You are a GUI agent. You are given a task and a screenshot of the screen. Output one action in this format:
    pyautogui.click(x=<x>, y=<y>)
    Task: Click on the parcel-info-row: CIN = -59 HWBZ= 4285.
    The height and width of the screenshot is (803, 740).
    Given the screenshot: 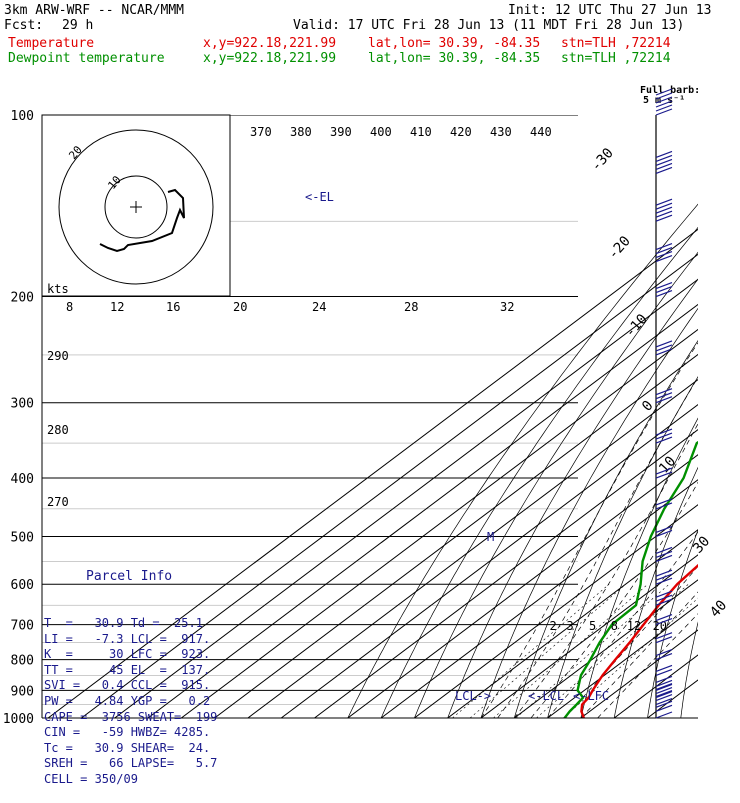 What is the action you would take?
    pyautogui.click(x=144, y=733)
    